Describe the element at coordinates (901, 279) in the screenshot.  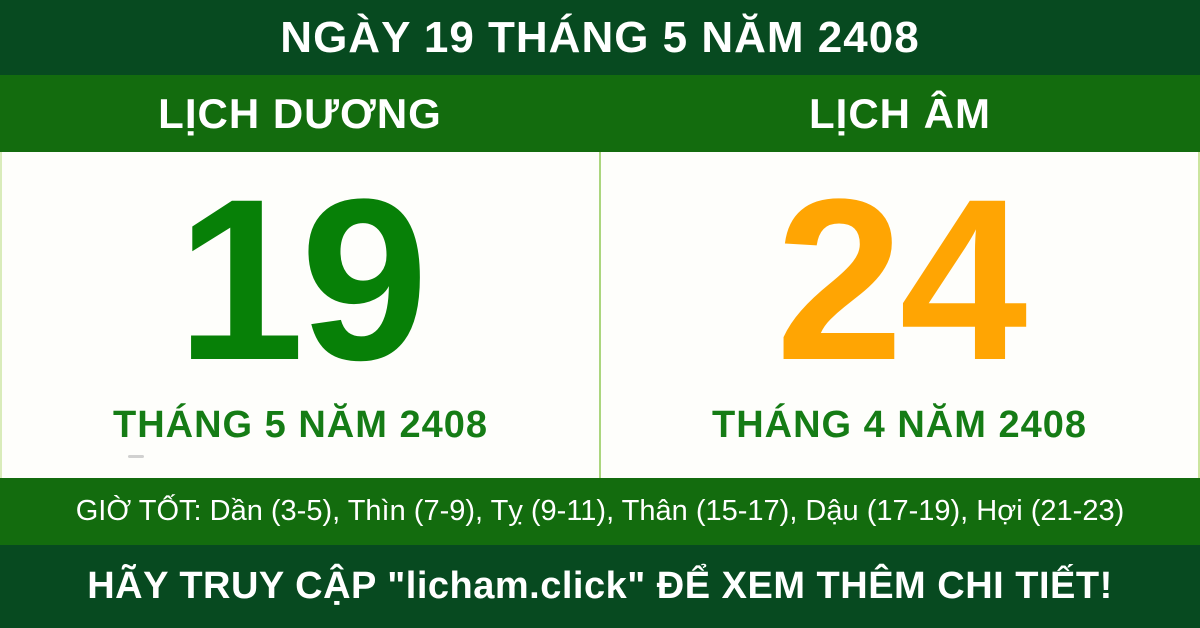
I see `lunar-day-number: 24` at that location.